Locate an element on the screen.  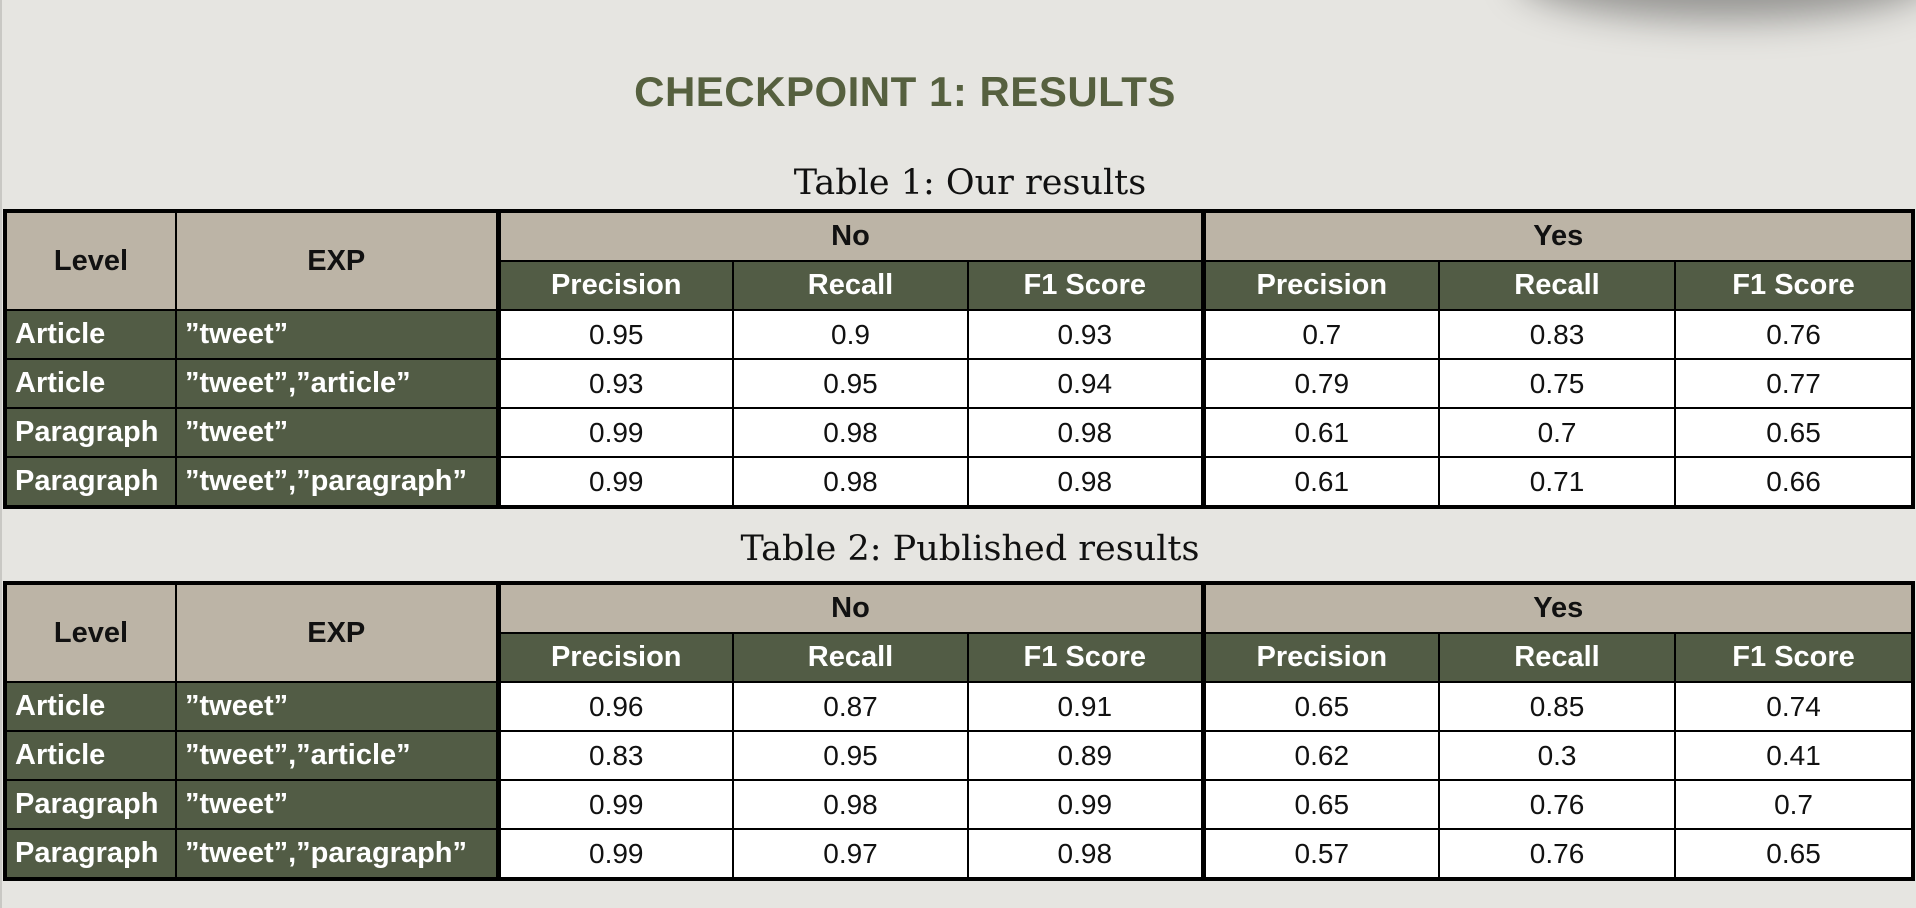
value-cell: 0.66 is located at coordinates (1794, 482).